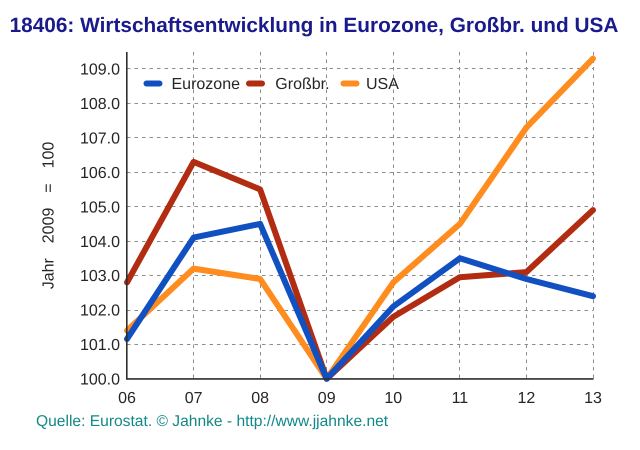 This screenshot has height=450, width=640. Describe the element at coordinates (100, 242) in the screenshot. I see `svg-text: 104.0` at that location.